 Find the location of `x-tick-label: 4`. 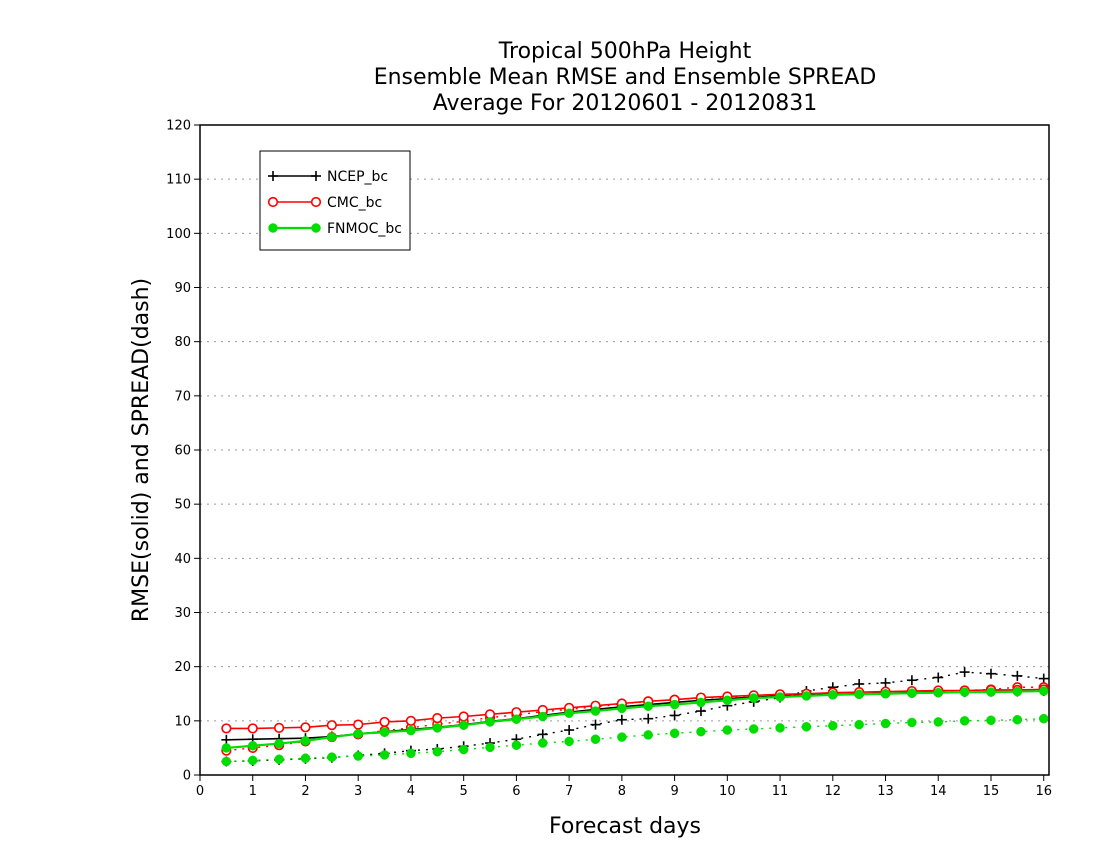

x-tick-label: 4 is located at coordinates (411, 791).